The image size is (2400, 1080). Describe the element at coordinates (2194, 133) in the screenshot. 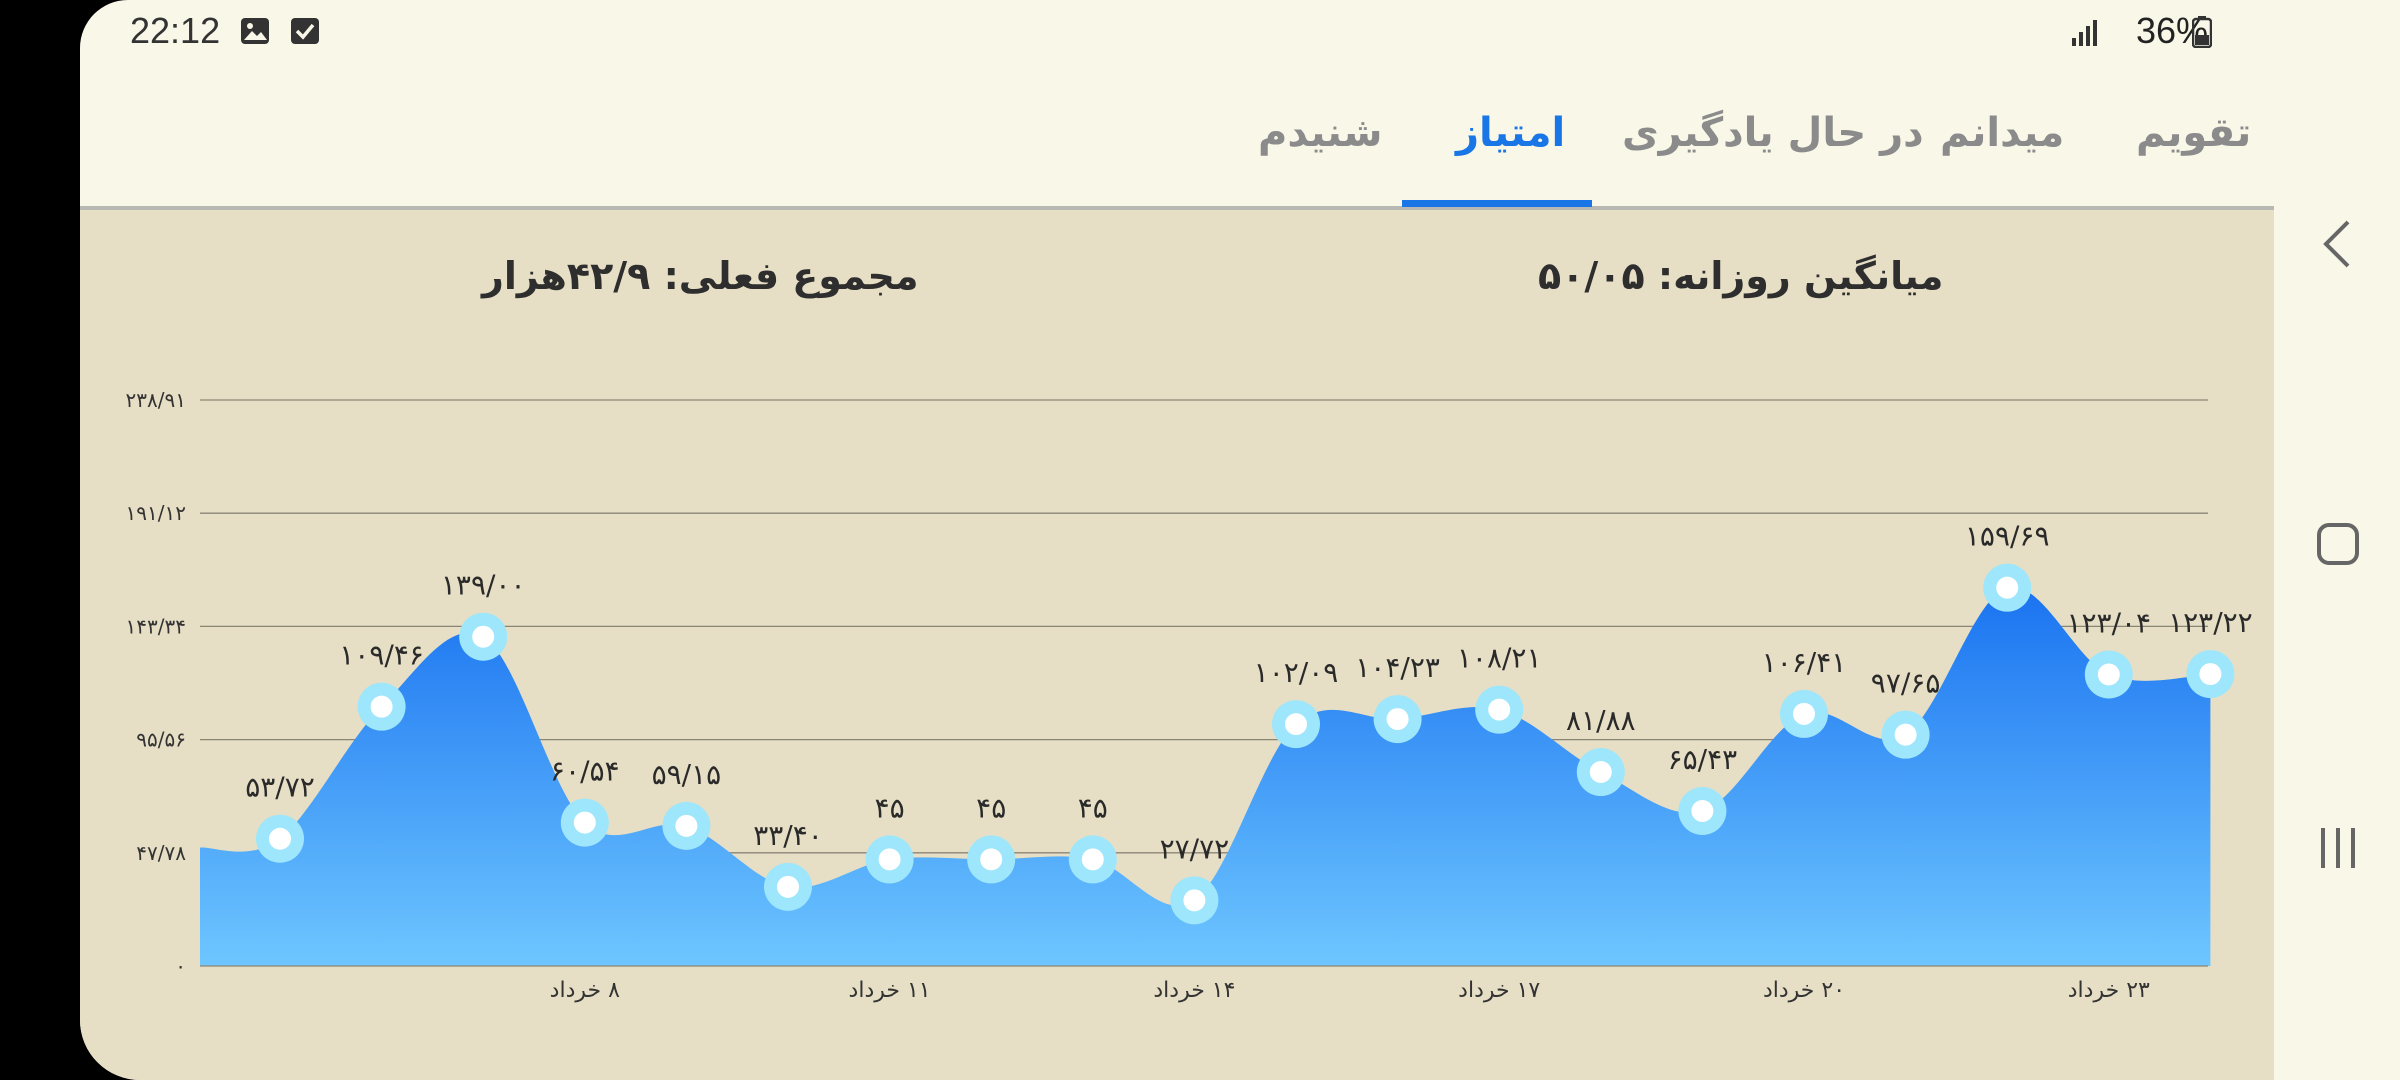

I see `tab-calendar: تقویم` at that location.